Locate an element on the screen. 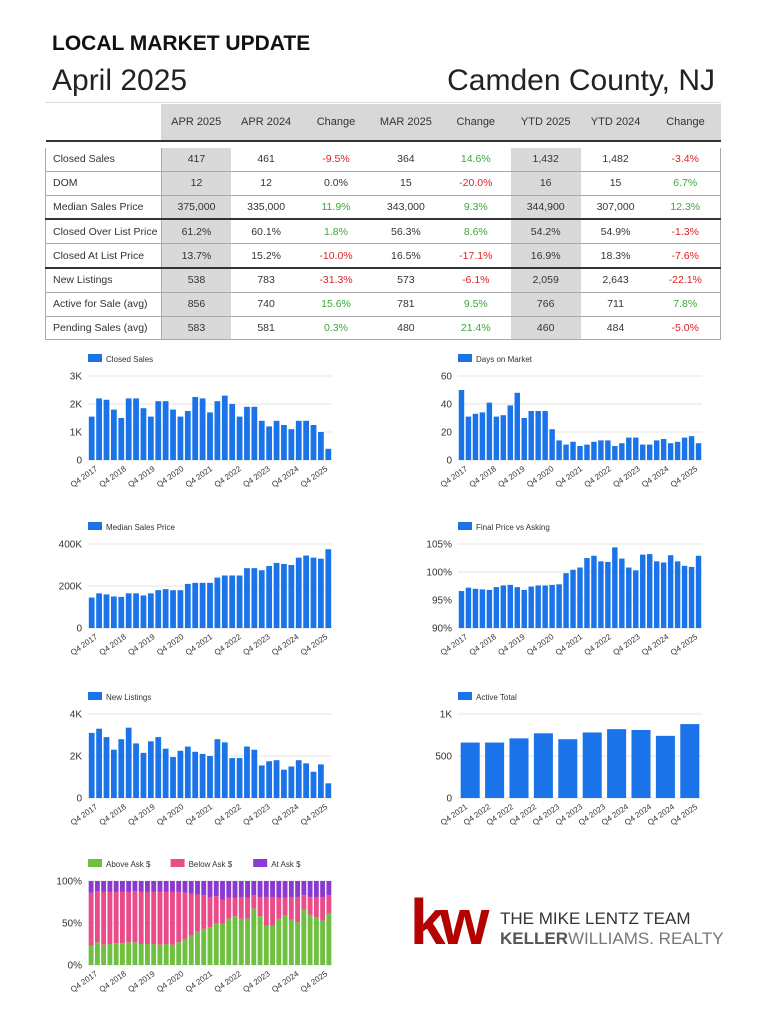 The height and width of the screenshot is (1024, 769). value-cell: 18.3% is located at coordinates (615, 256).